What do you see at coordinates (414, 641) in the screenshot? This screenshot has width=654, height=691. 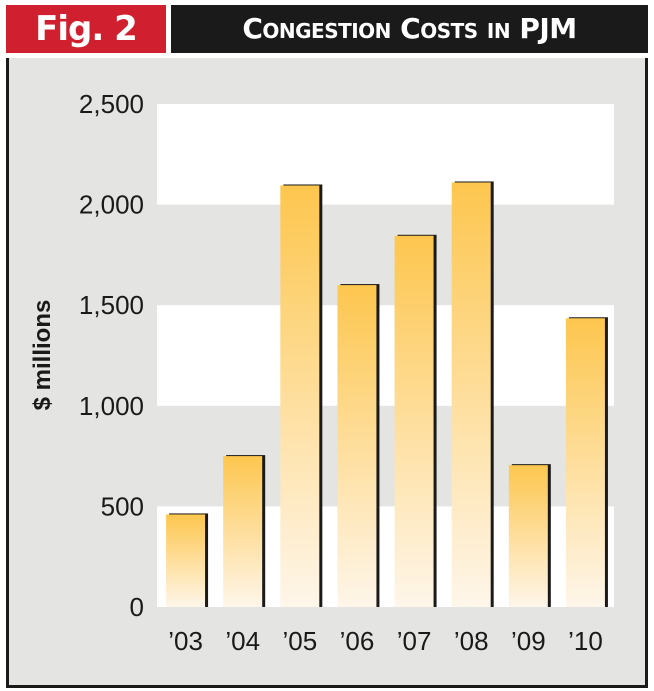 I see `x-tick-label: ’07` at bounding box center [414, 641].